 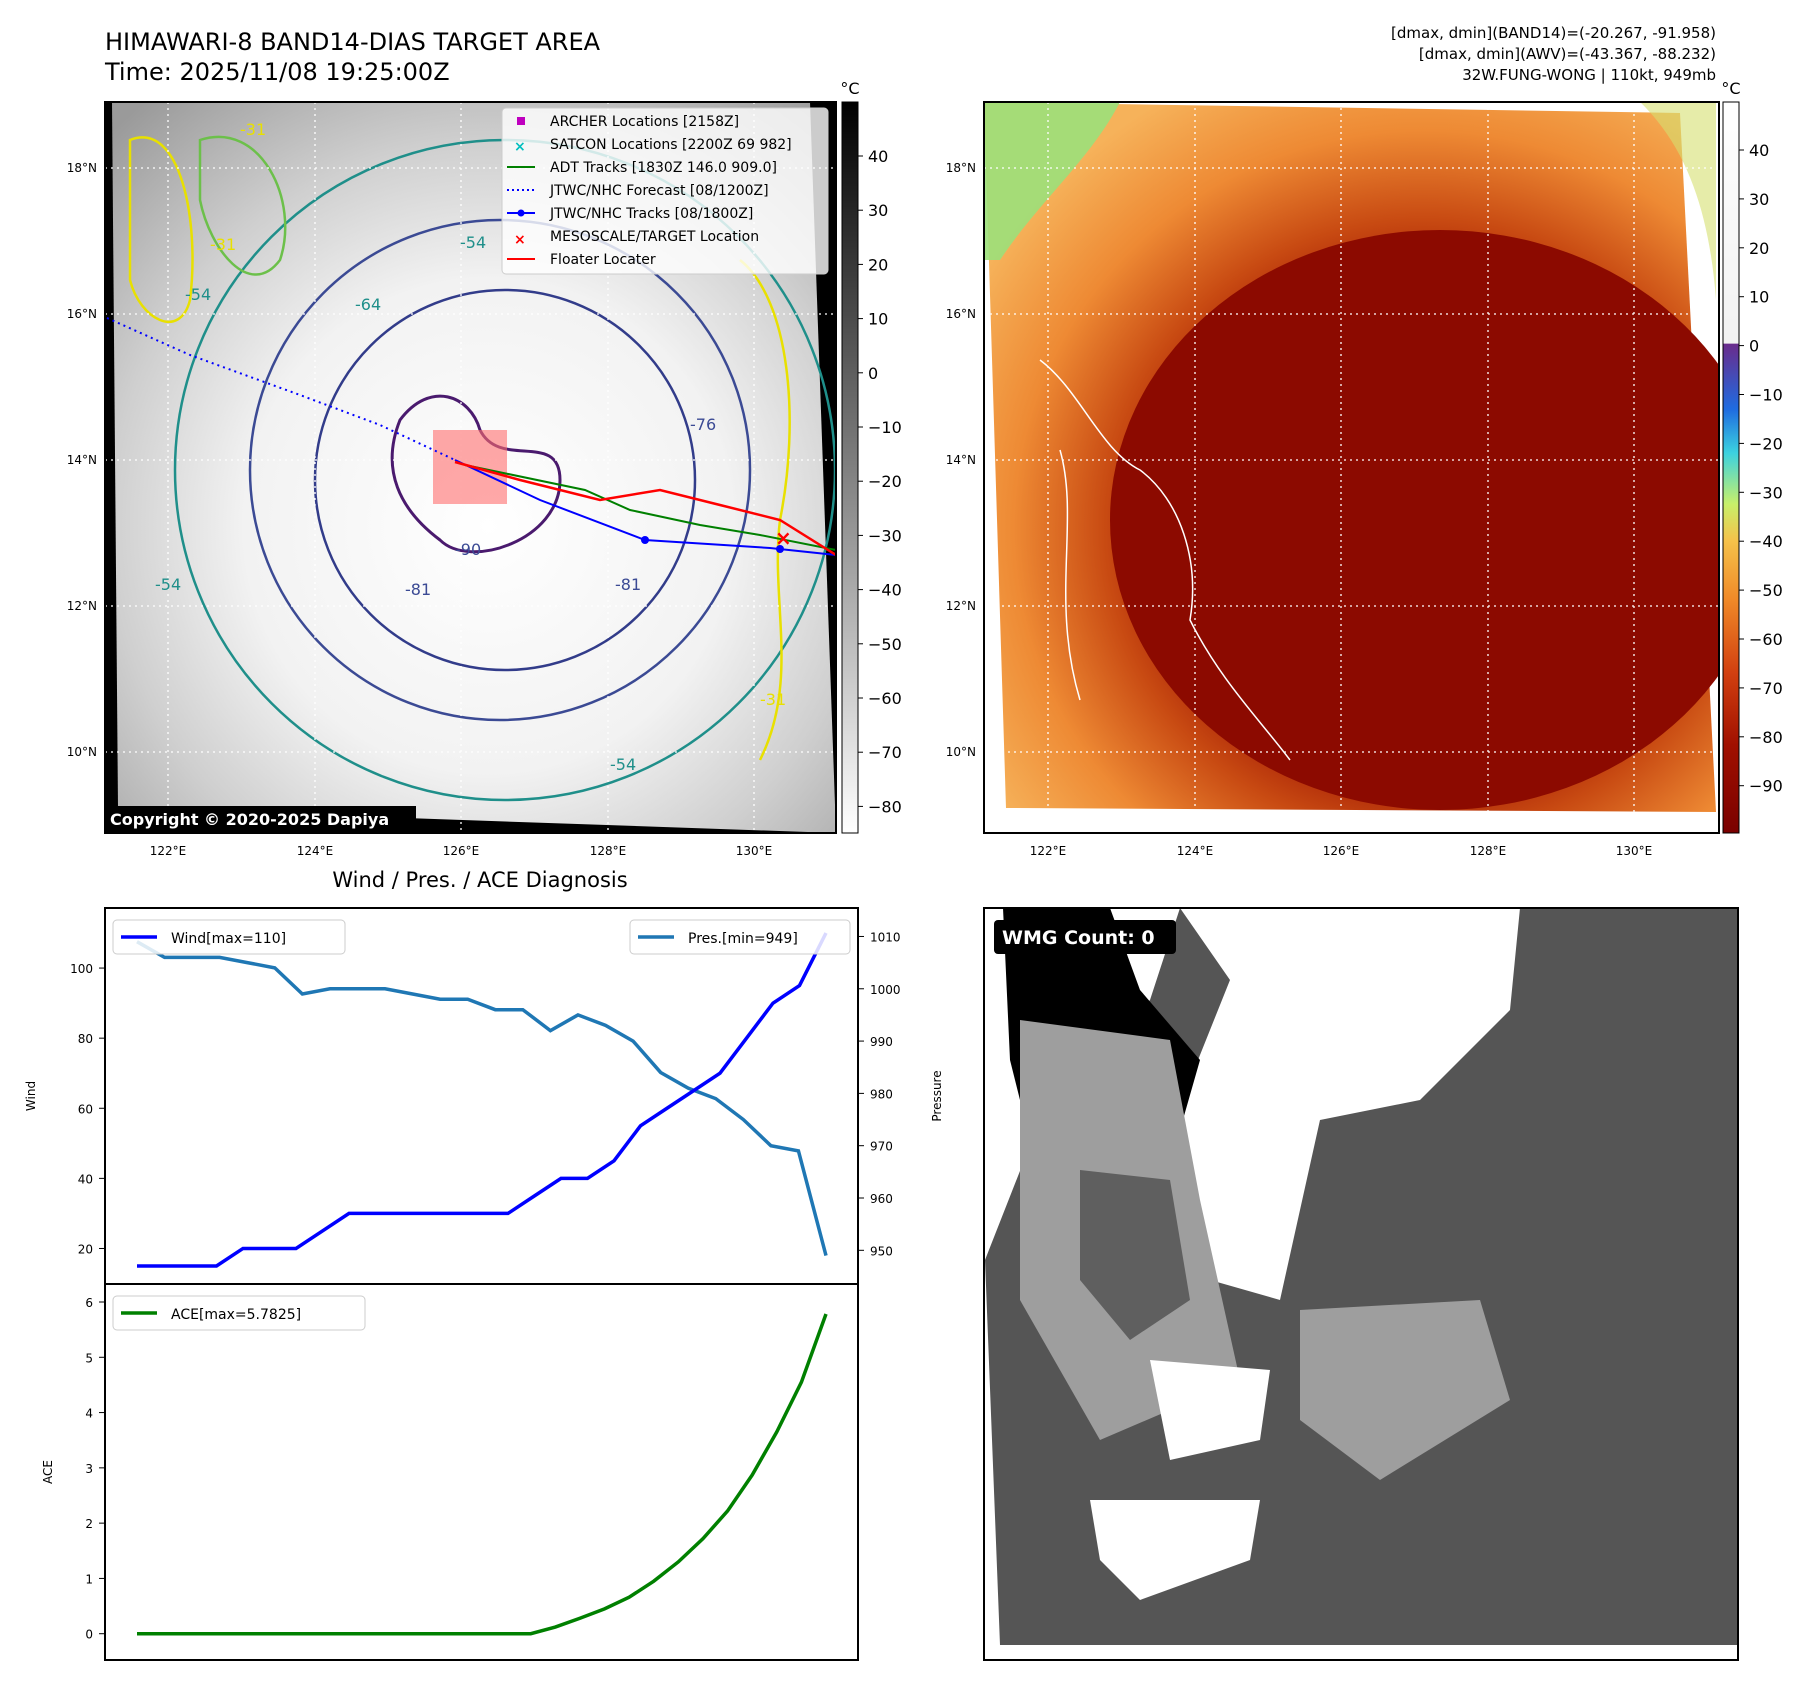 What do you see at coordinates (873, 373) in the screenshot?
I see `colorbar-tick-label: 0` at bounding box center [873, 373].